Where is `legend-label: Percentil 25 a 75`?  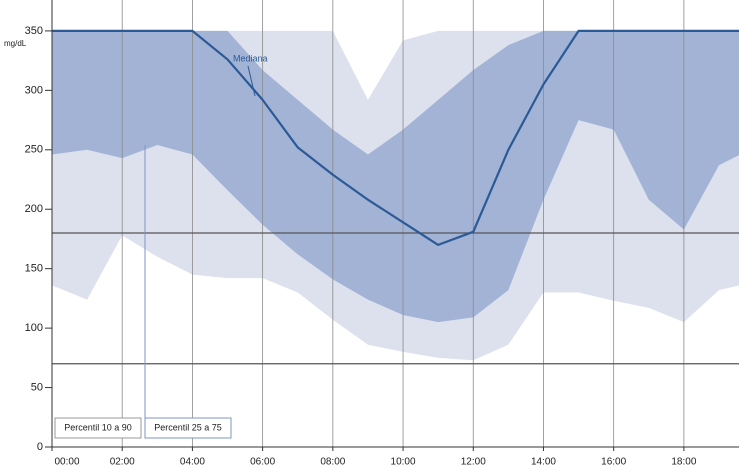
legend-label: Percentil 25 a 75 is located at coordinates (188, 427).